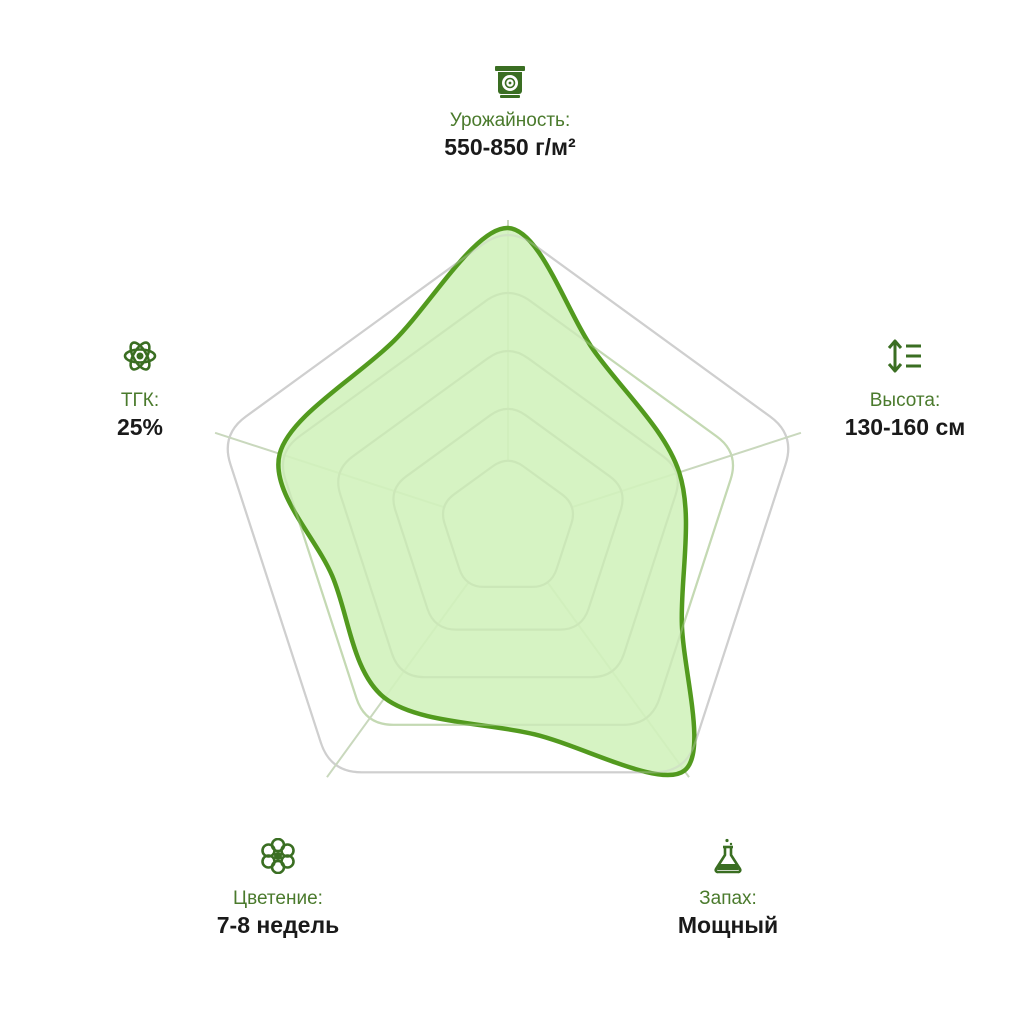  I want to click on axis-smell: Запах: Мощный, so click(728, 889).